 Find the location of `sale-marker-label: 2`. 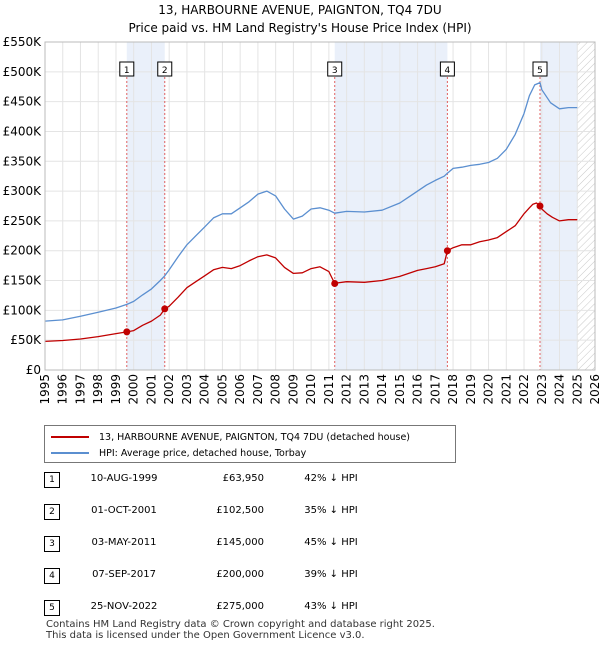

sale-marker-label: 2 is located at coordinates (165, 71).